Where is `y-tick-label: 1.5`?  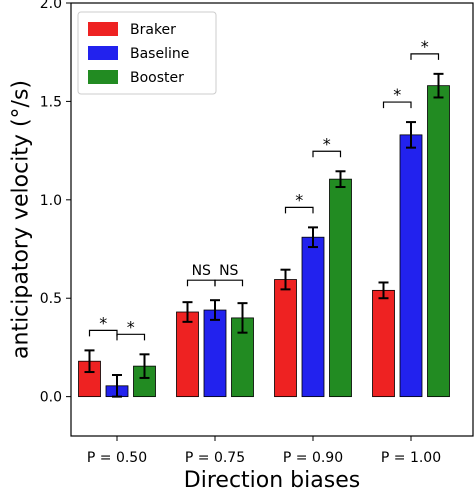
y-tick-label: 1.5 is located at coordinates (51, 102).